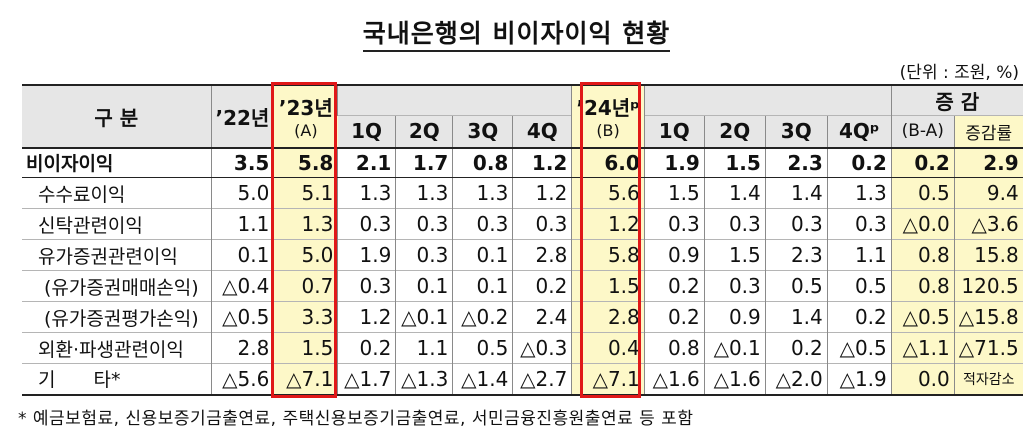  What do you see at coordinates (305, 116) in the screenshot?
I see `header-2023: ’23년 (A)` at bounding box center [305, 116].